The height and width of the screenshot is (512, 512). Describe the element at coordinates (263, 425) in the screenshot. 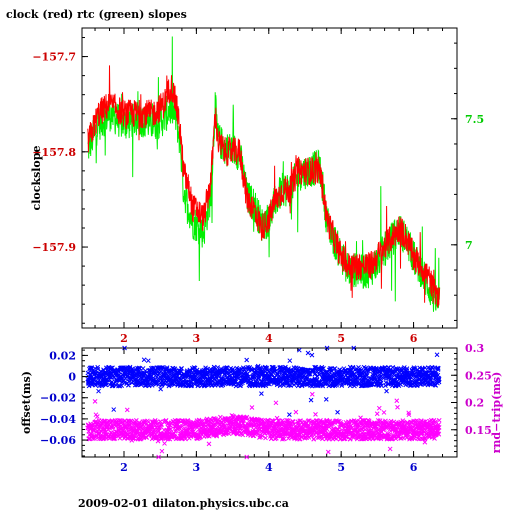

I see `rndtrip-scatter` at that location.